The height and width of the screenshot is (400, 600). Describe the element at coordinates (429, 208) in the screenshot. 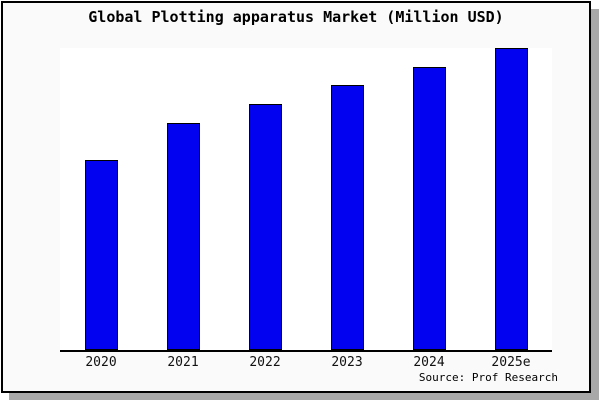

I see `bar-2024` at that location.